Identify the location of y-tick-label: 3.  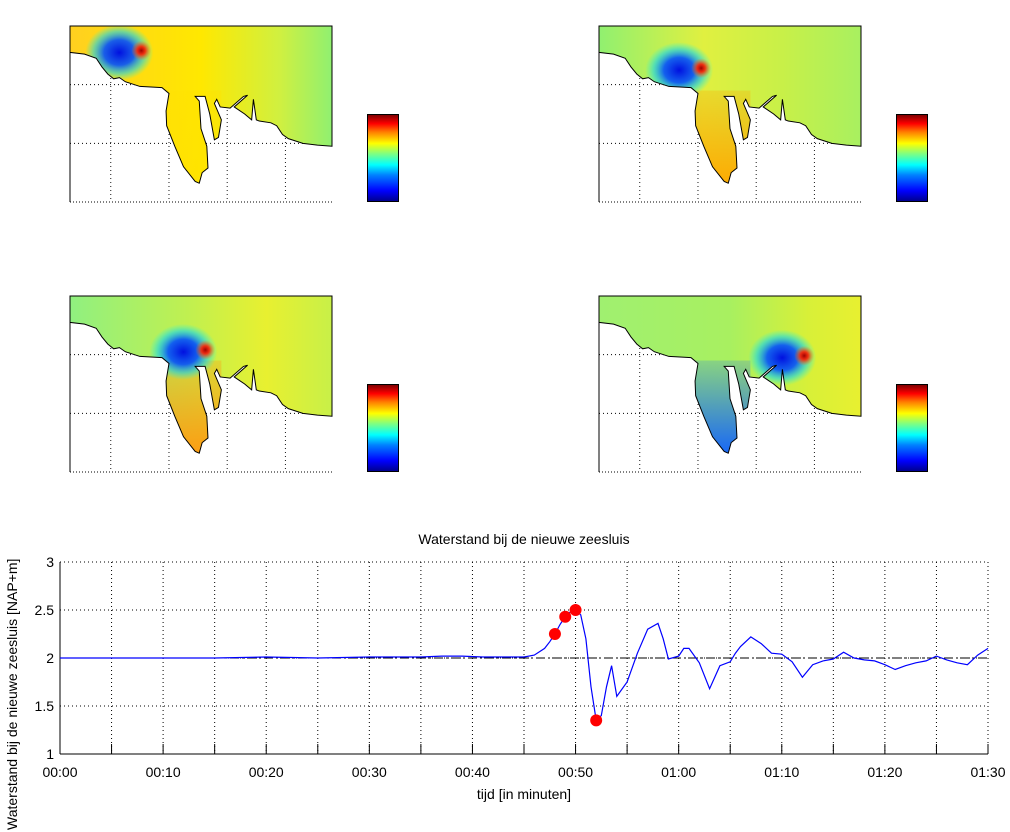
(50, 562).